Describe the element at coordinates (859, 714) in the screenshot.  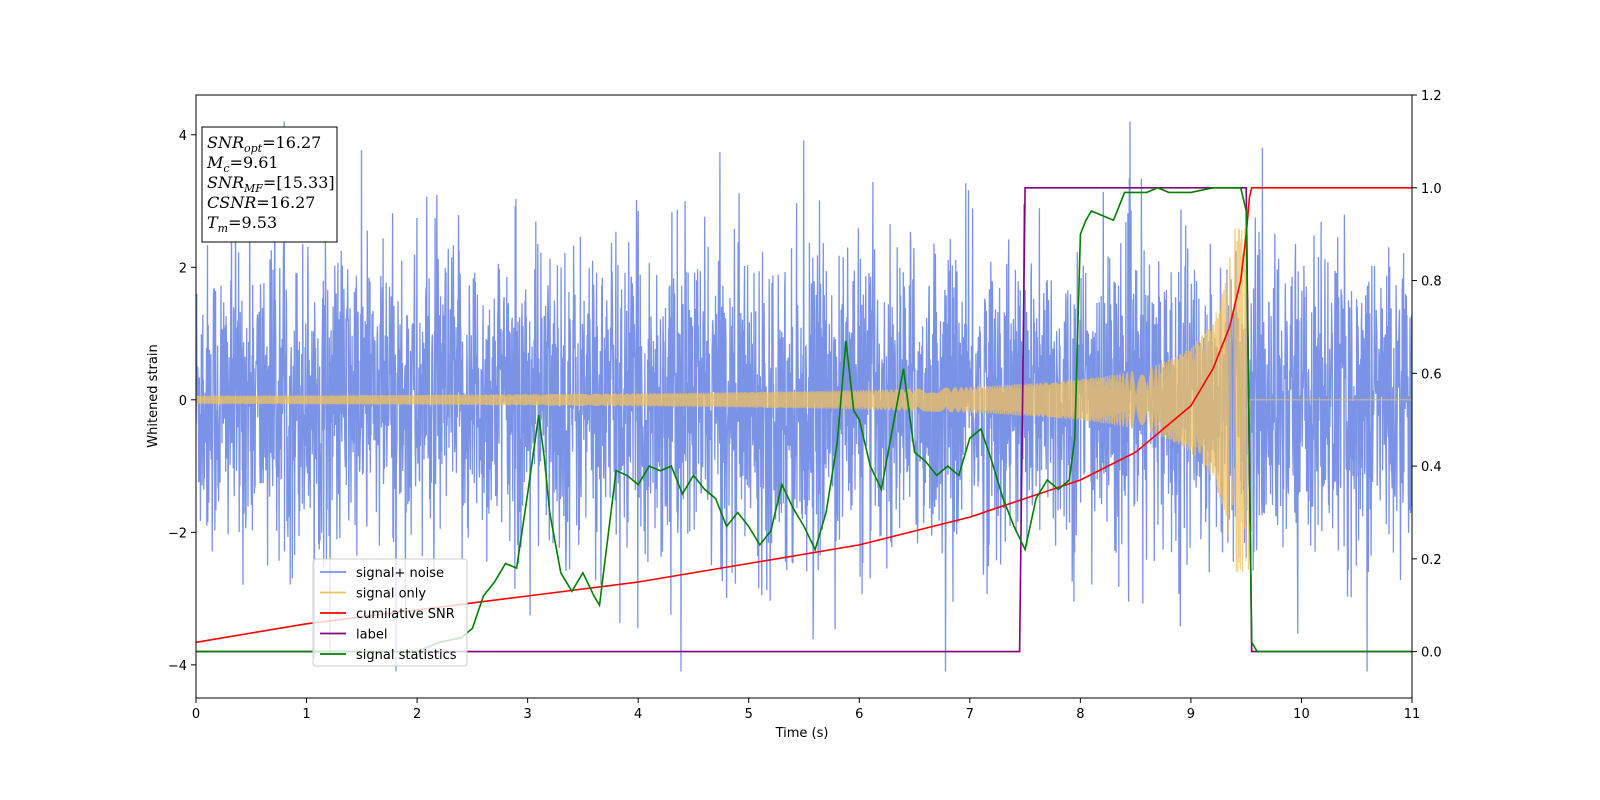
I see `x-tick-label: 6` at that location.